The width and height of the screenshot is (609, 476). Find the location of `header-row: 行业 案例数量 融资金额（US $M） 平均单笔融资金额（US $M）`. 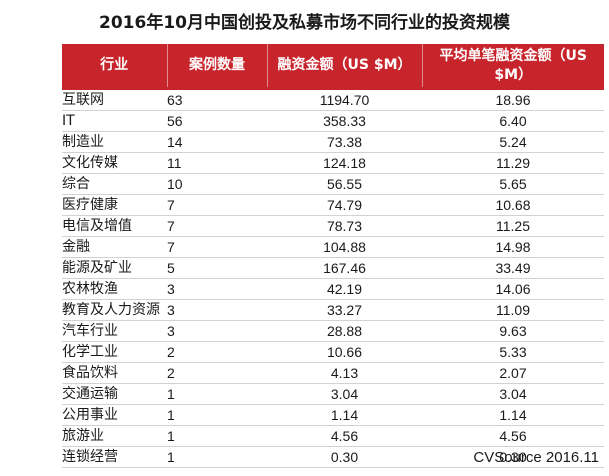

header-row: 行业 案例数量 融资金额（US $M） 平均单笔融资金额（US $M） is located at coordinates (333, 66).